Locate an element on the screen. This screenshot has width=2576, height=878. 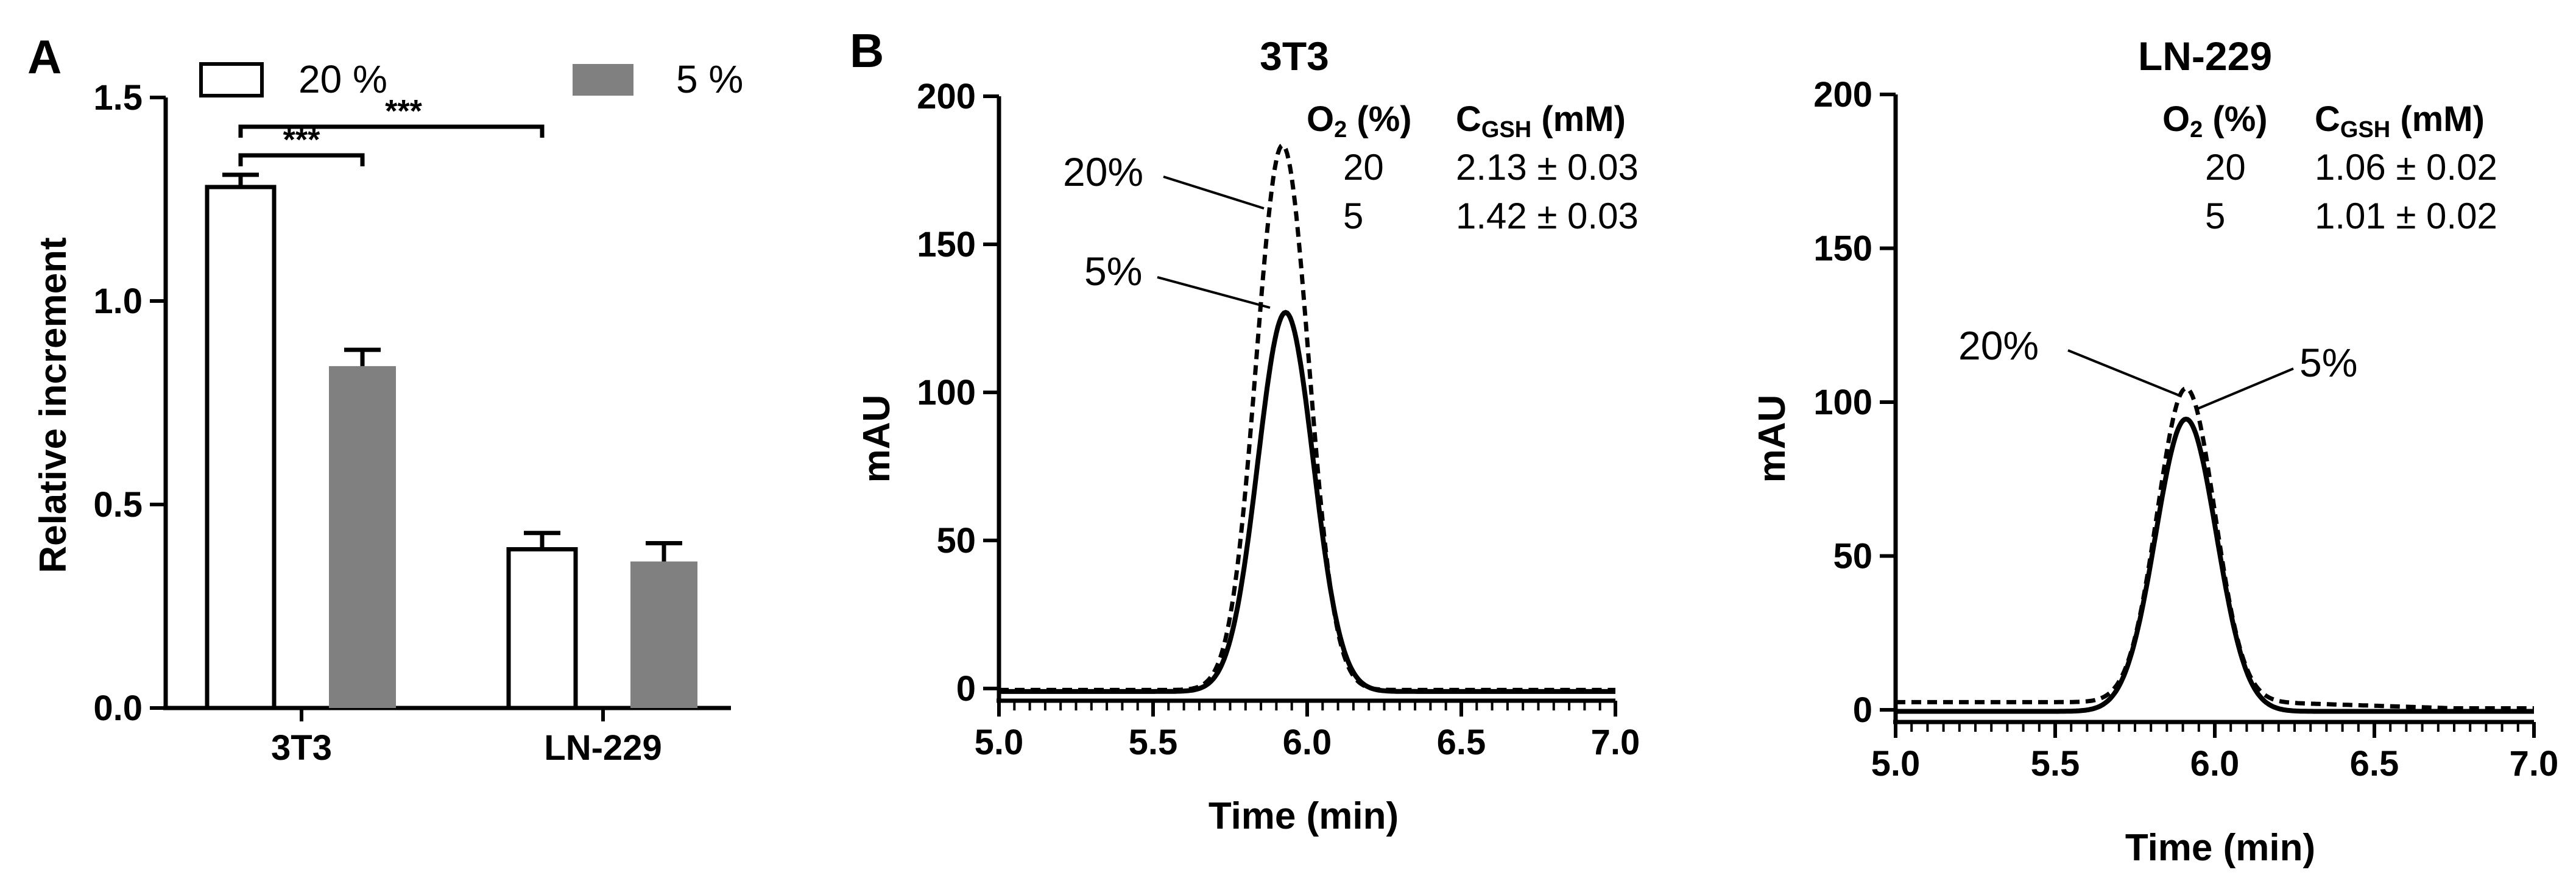
table-3t3-row1-o2: 20 is located at coordinates (1363, 167).